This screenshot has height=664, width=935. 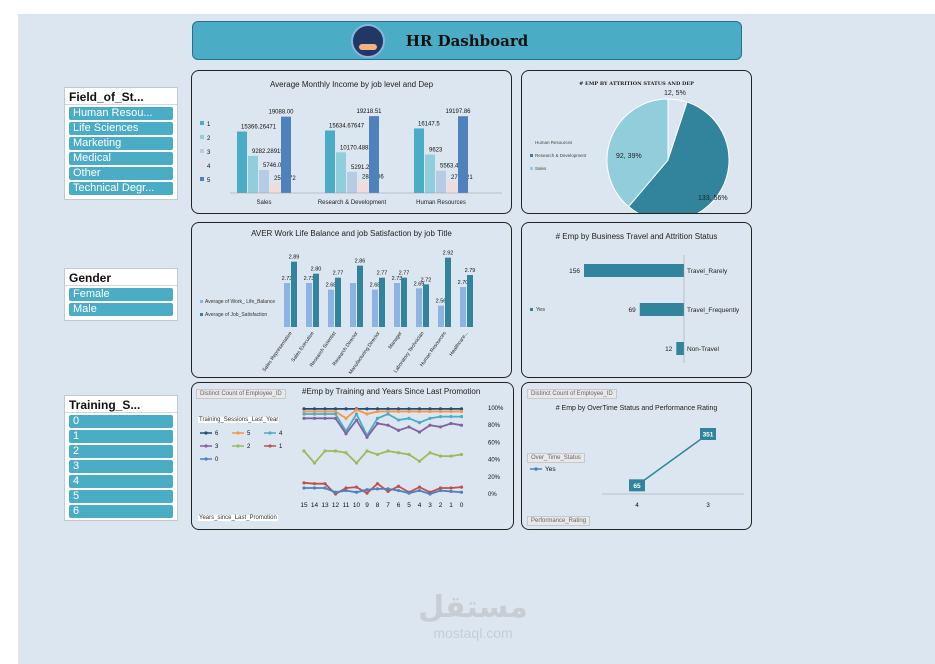 What do you see at coordinates (637, 468) in the screenshot?
I see `overtime-line-chart: 65 4 351 3 Yes` at bounding box center [637, 468].